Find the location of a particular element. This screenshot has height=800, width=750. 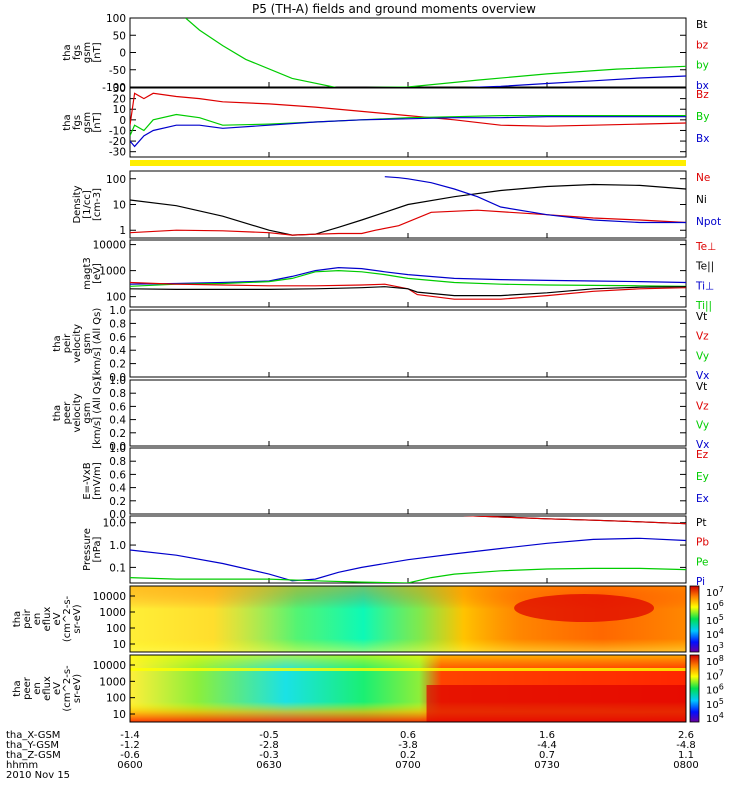

series-line-Te|| is located at coordinates (408, 291).